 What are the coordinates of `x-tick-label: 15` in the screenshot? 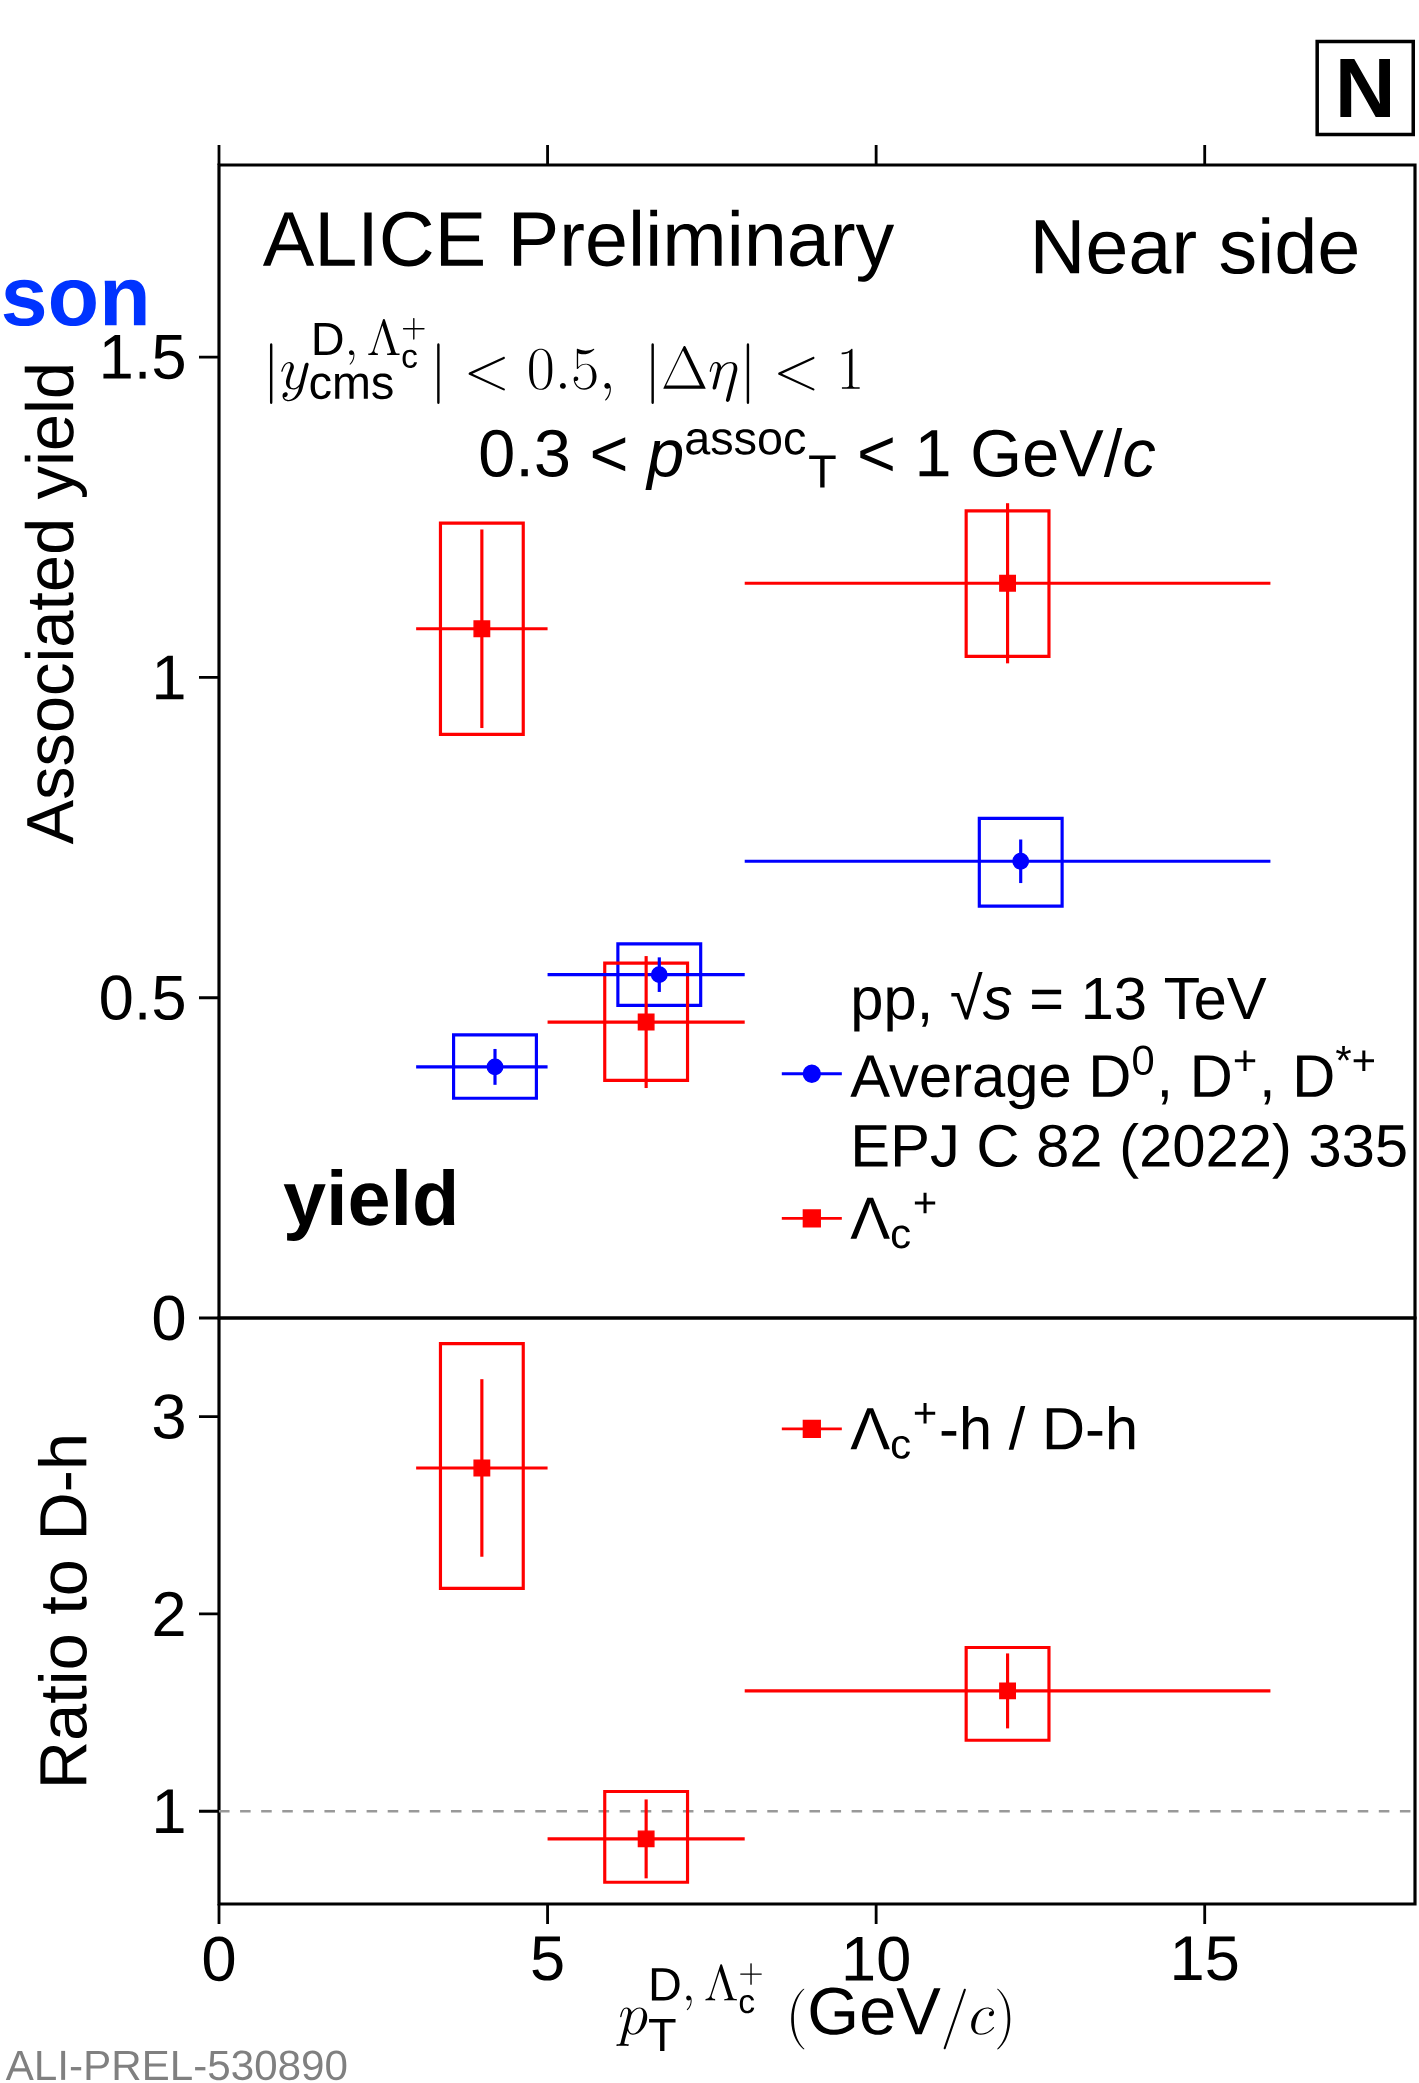 It's located at (1206, 1958).